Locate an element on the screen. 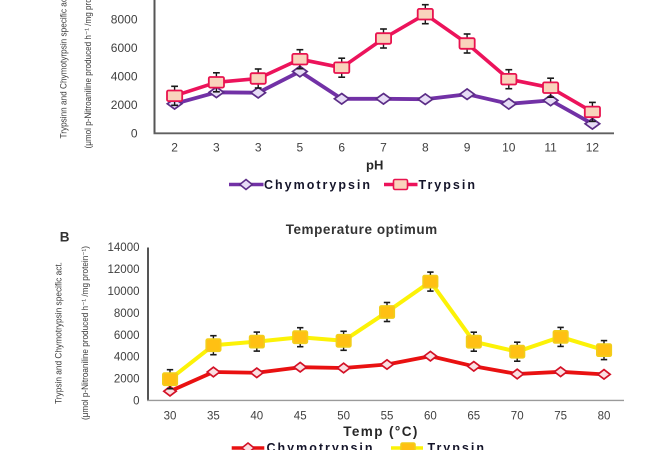  svg-text: 7 is located at coordinates (383, 148).